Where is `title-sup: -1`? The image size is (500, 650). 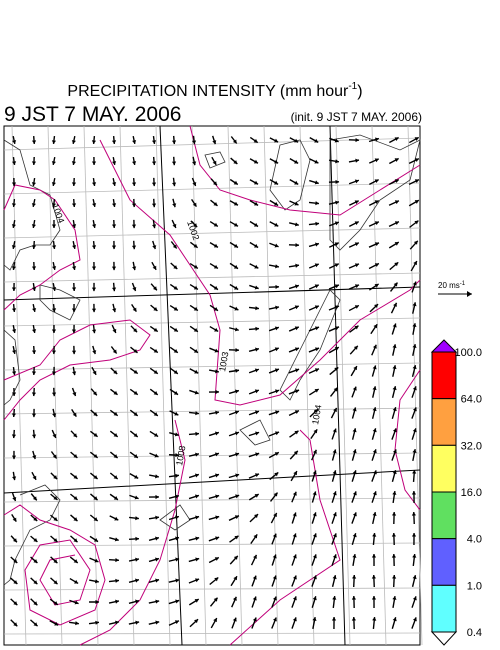 title-sup: -1 is located at coordinates (352, 86).